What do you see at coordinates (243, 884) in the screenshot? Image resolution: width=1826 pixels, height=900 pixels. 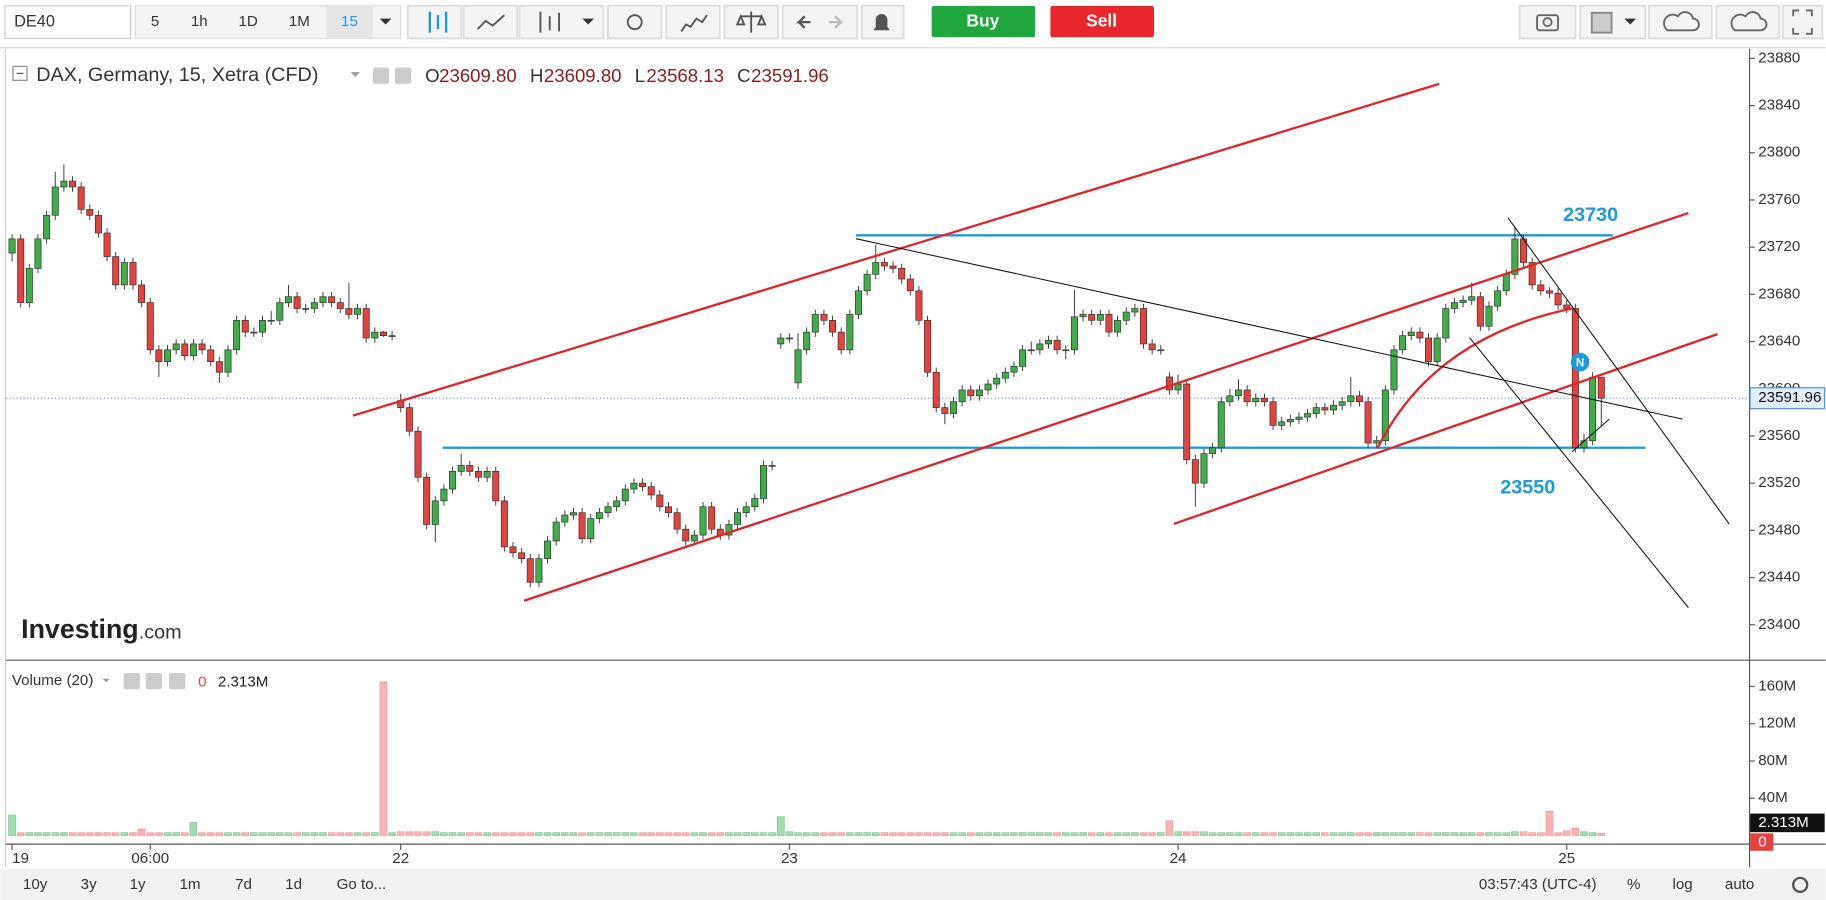 I see `range-button: 7d` at bounding box center [243, 884].